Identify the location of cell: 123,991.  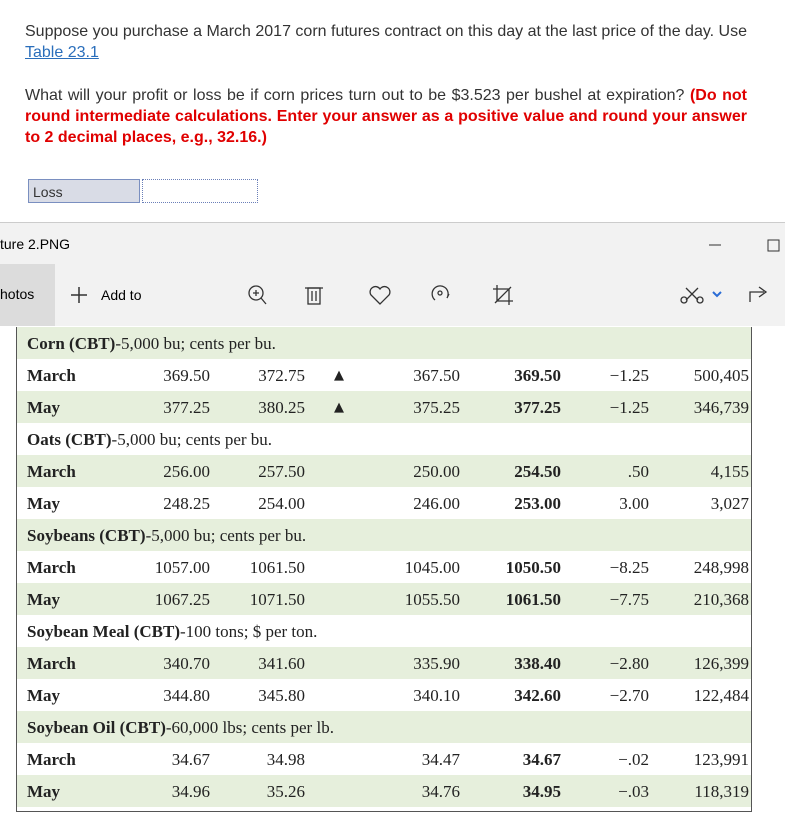
(721, 759).